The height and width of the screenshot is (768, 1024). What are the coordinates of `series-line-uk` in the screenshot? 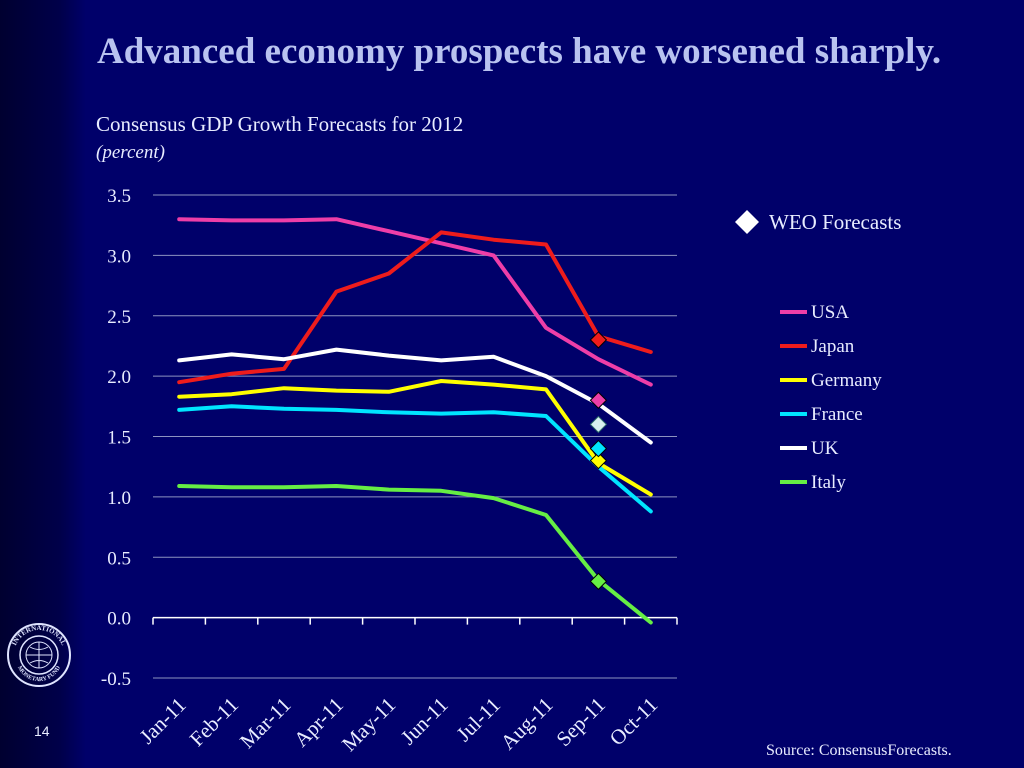 It's located at (415, 396).